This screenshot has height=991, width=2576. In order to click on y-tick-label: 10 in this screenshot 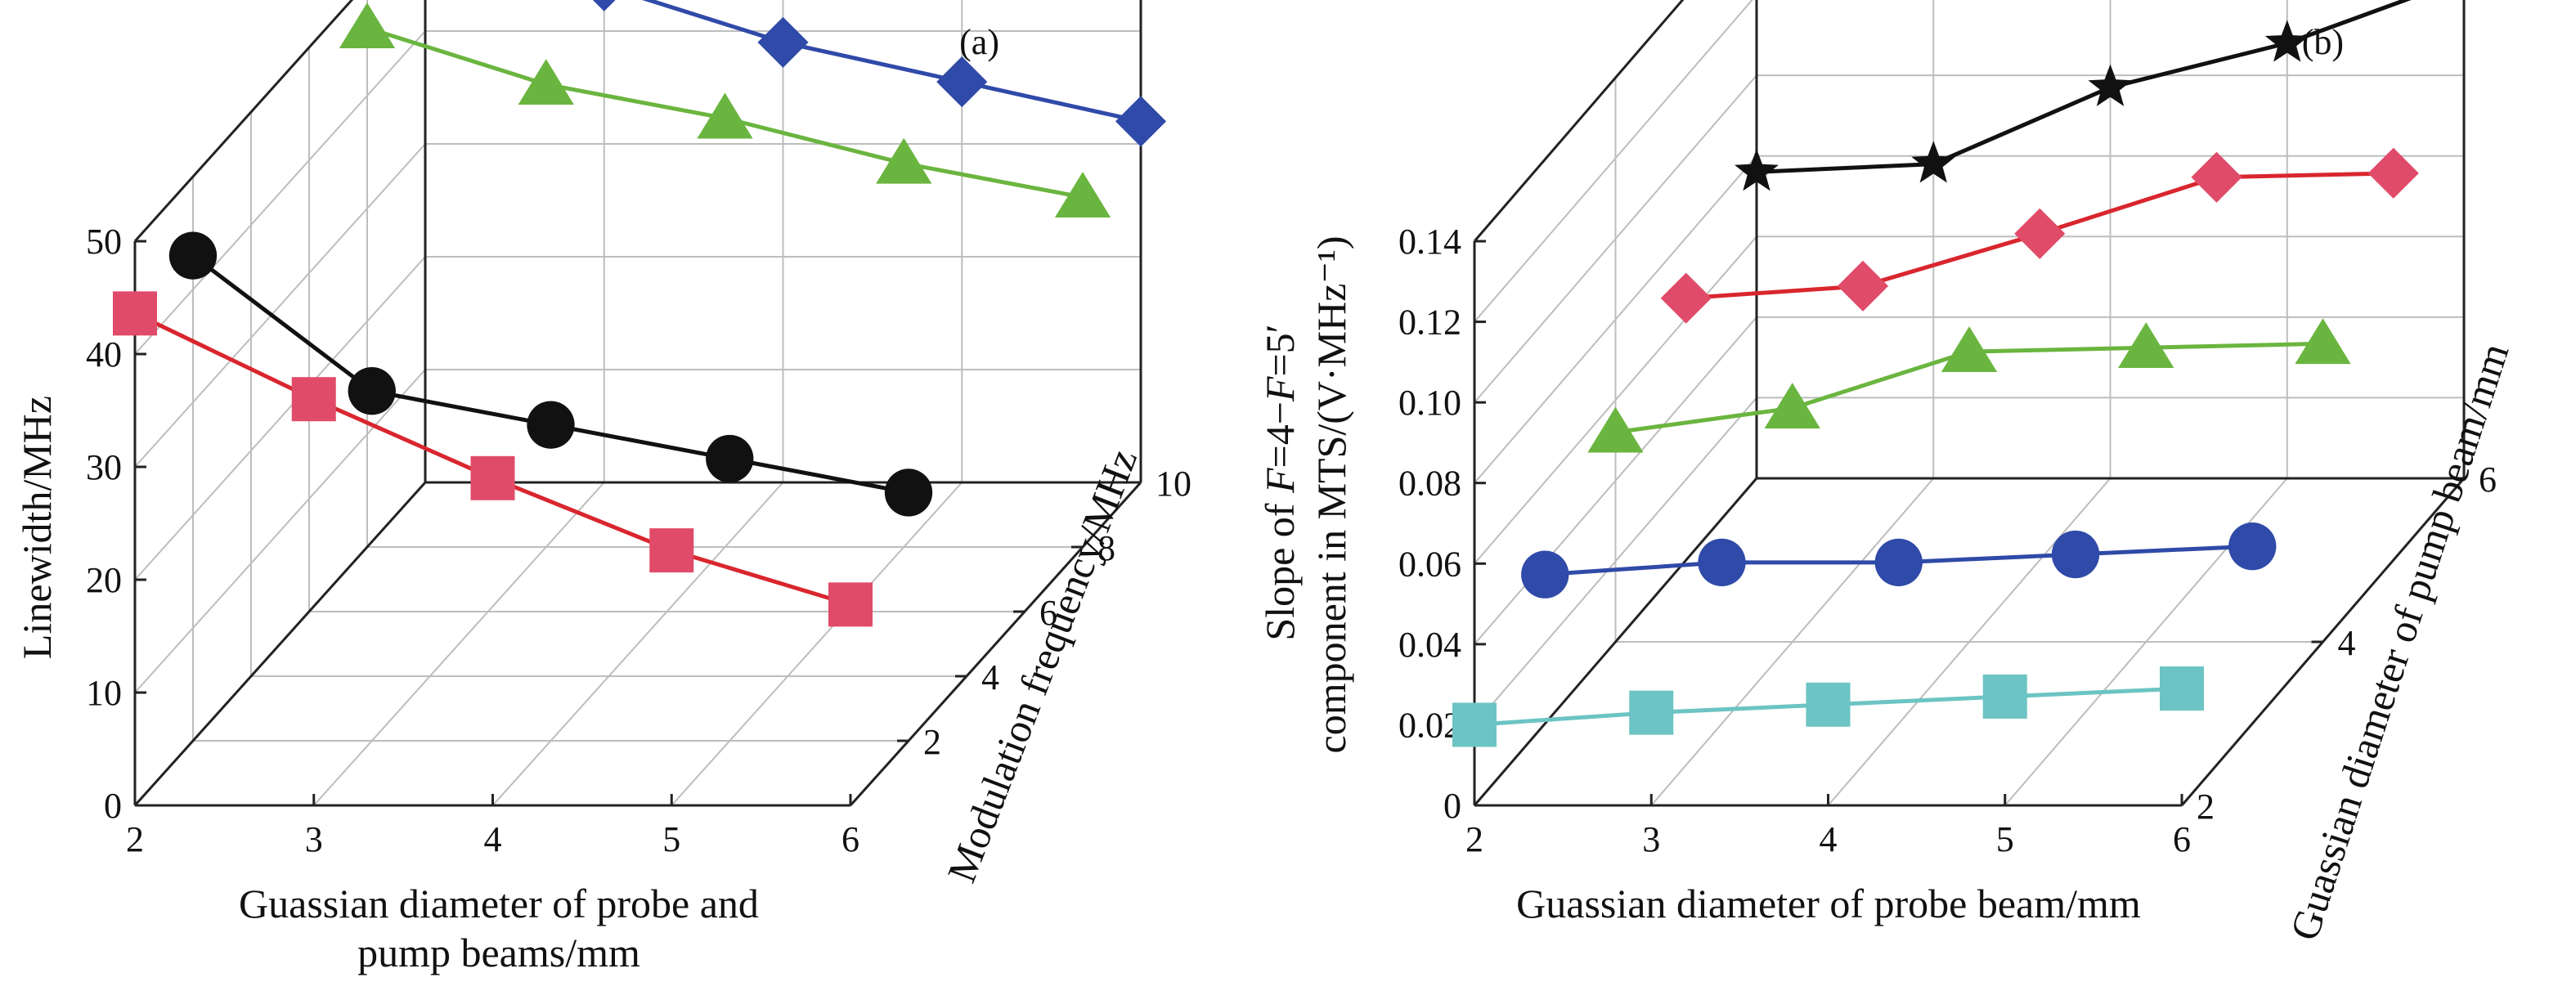, I will do `click(104, 693)`.